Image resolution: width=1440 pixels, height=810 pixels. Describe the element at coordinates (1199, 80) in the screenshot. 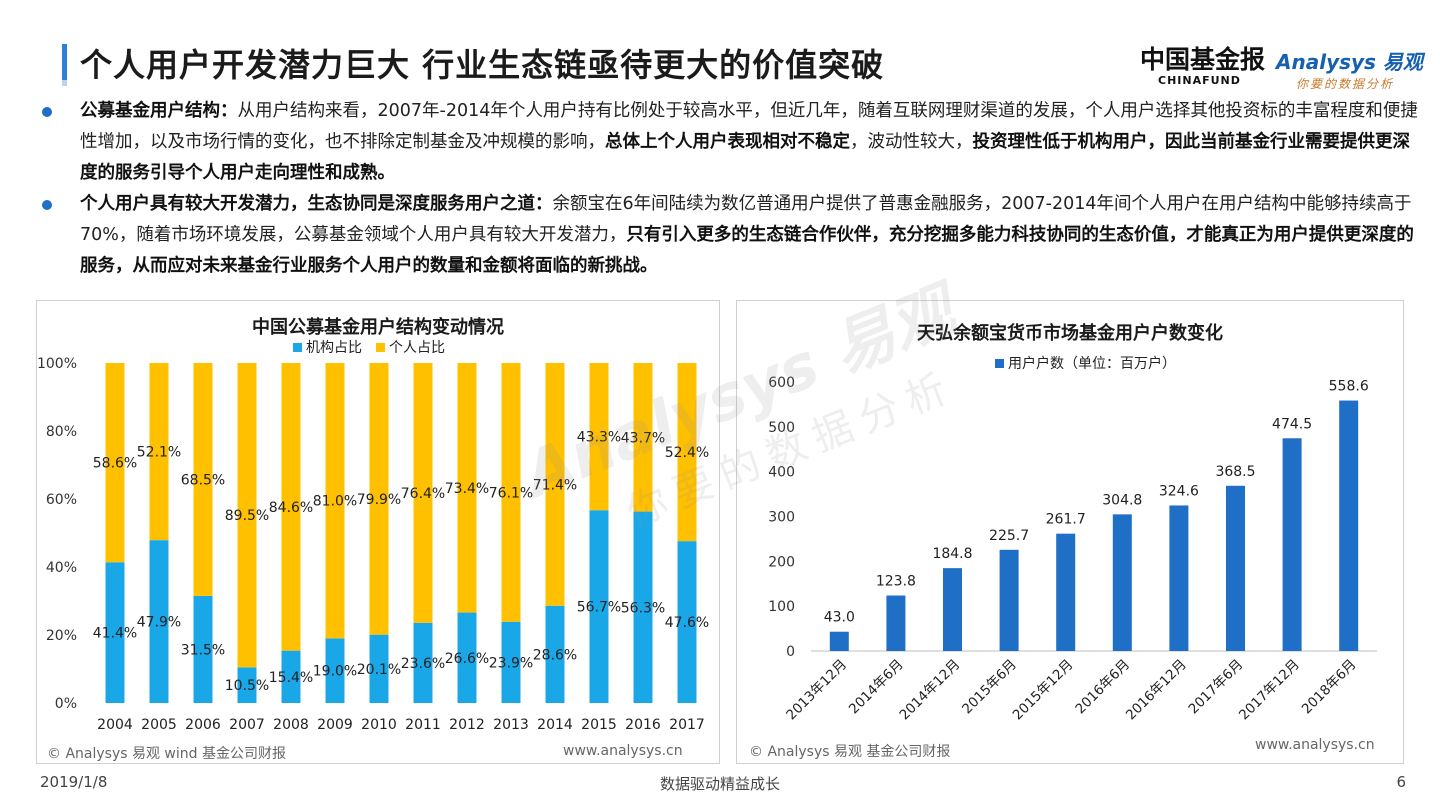

I see `chinafund-logo-en: CHINAFUND` at that location.